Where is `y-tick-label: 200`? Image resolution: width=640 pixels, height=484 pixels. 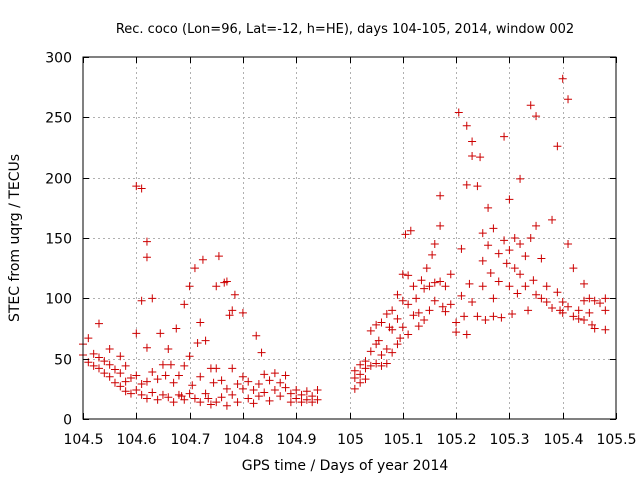 y-tick-label: 200 is located at coordinates (58, 180).